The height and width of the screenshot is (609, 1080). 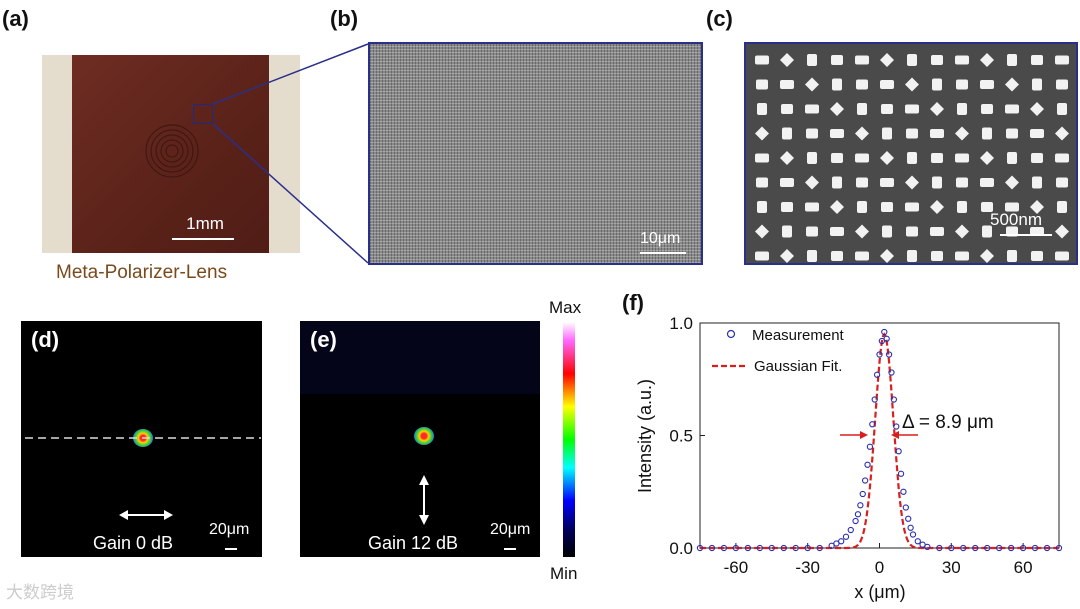 What do you see at coordinates (681, 323) in the screenshot?
I see `y-tick-label: 1.0` at bounding box center [681, 323].